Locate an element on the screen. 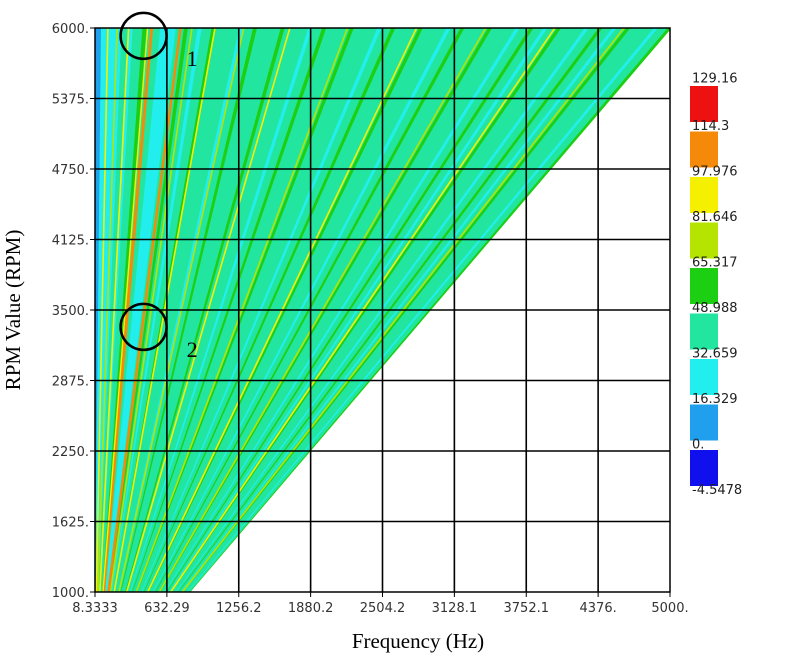 This screenshot has width=800, height=660. legend-label: 48.988 is located at coordinates (715, 308).